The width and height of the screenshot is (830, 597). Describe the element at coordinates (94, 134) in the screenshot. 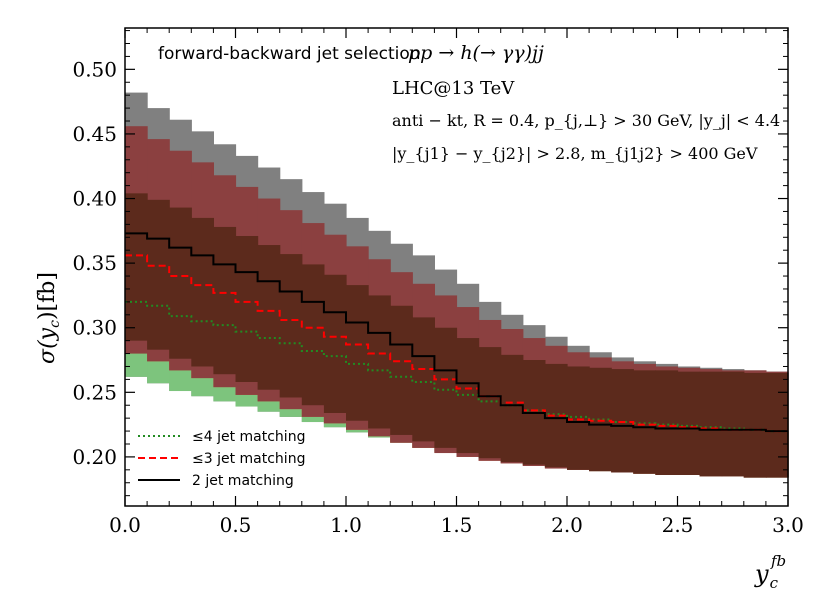

I see `y-tick-label: 0.45` at that location.